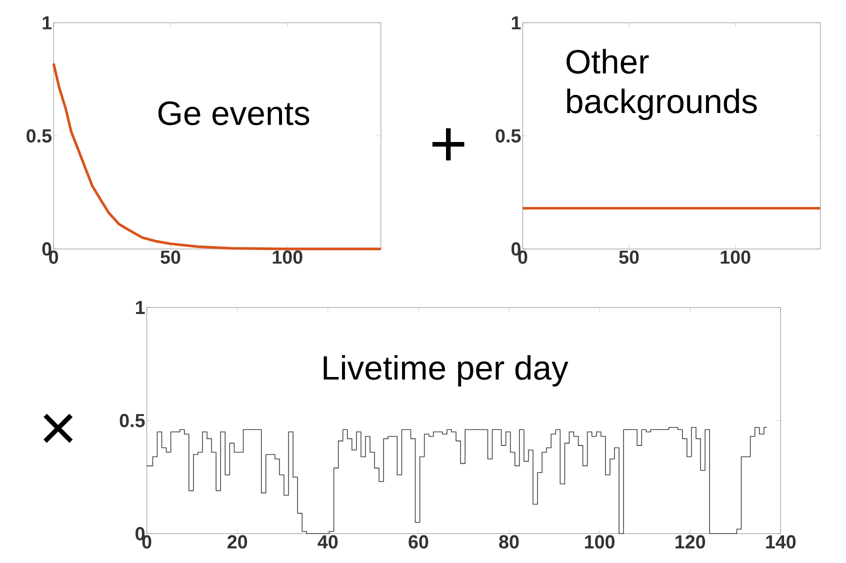 This screenshot has width=846, height=563. Describe the element at coordinates (781, 541) in the screenshot. I see `x-tick-label: 140` at that location.